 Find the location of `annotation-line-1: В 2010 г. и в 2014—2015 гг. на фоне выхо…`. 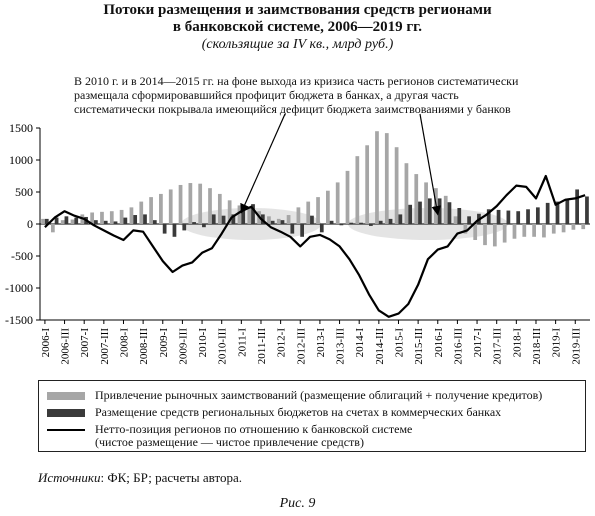

annotation-line-1: В 2010 г. и в 2014—2015 гг. на фоне выхо… is located at coordinates (296, 81).